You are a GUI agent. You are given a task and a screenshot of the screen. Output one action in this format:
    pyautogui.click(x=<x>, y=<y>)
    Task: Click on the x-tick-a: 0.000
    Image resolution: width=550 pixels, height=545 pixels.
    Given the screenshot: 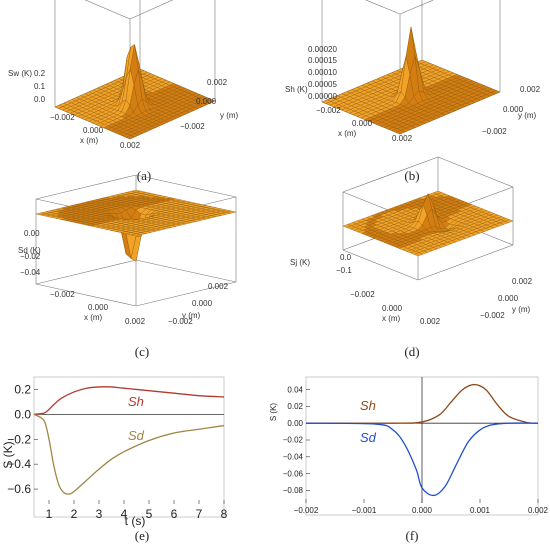 What is the action you would take?
    pyautogui.click(x=93, y=130)
    